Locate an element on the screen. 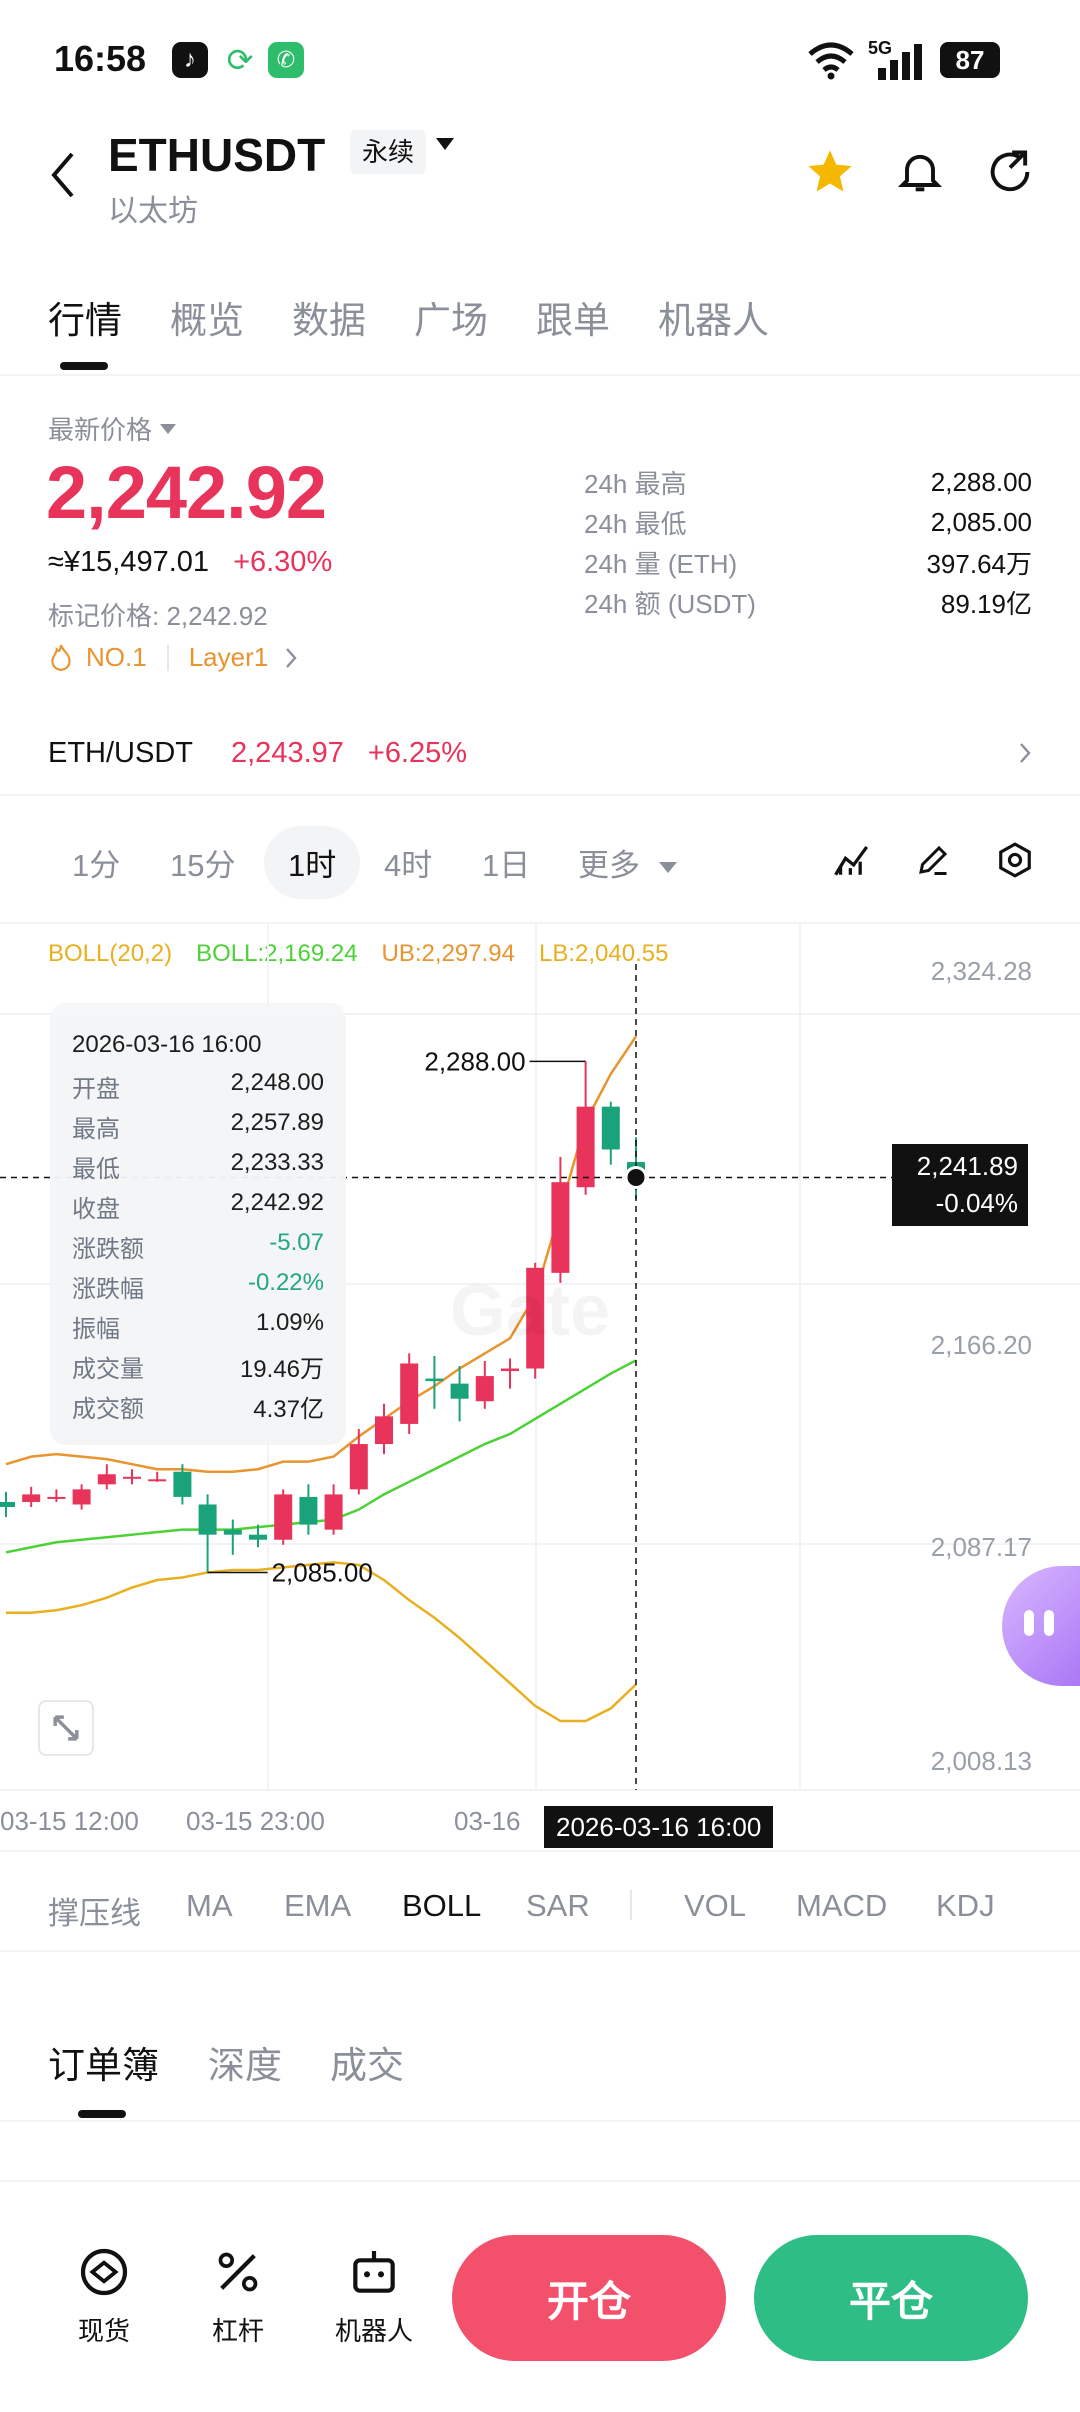  tooltip-row: 开盘 2,248.00 is located at coordinates (198, 1086).